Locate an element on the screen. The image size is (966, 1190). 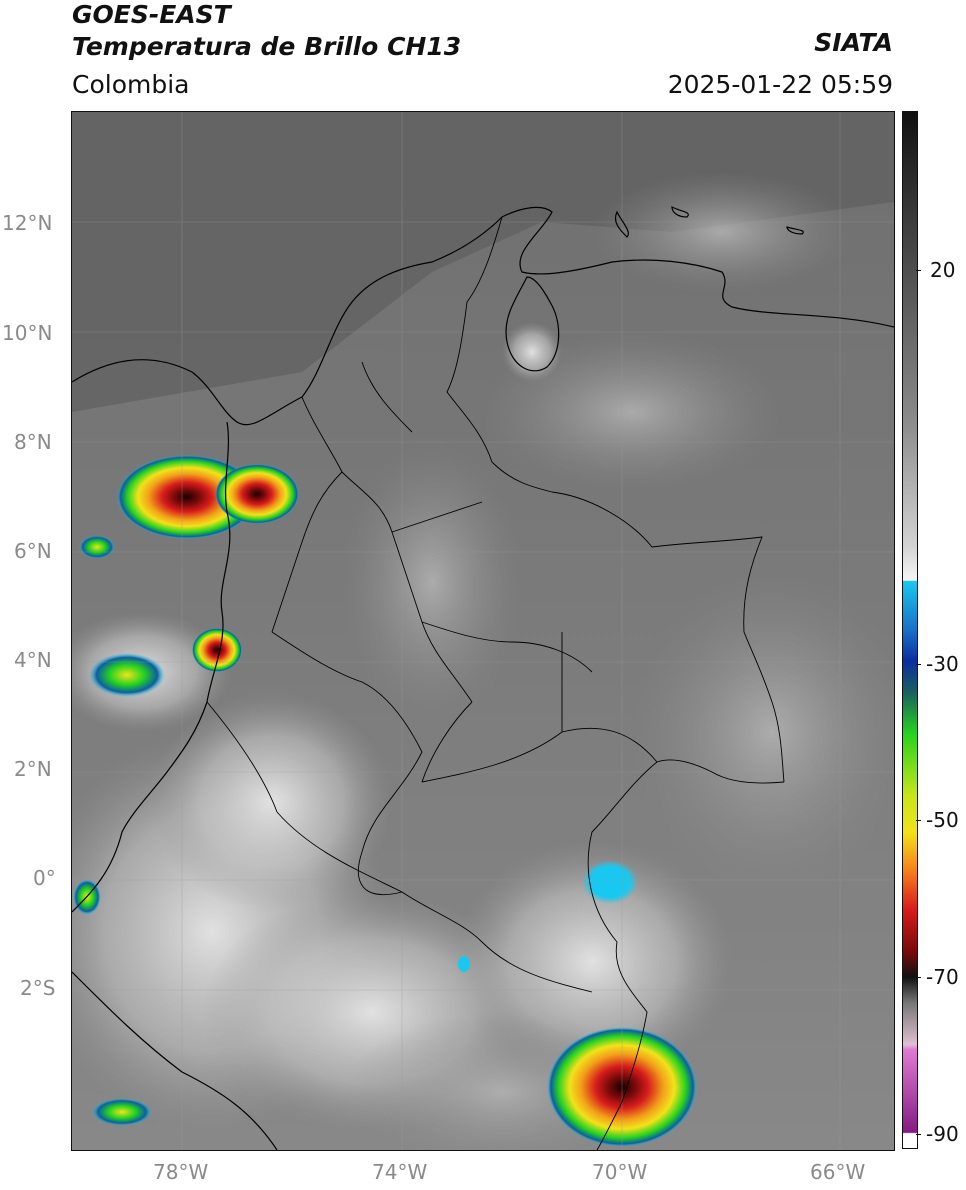
colorbar-label-m50: -50 is located at coordinates (942, 820).